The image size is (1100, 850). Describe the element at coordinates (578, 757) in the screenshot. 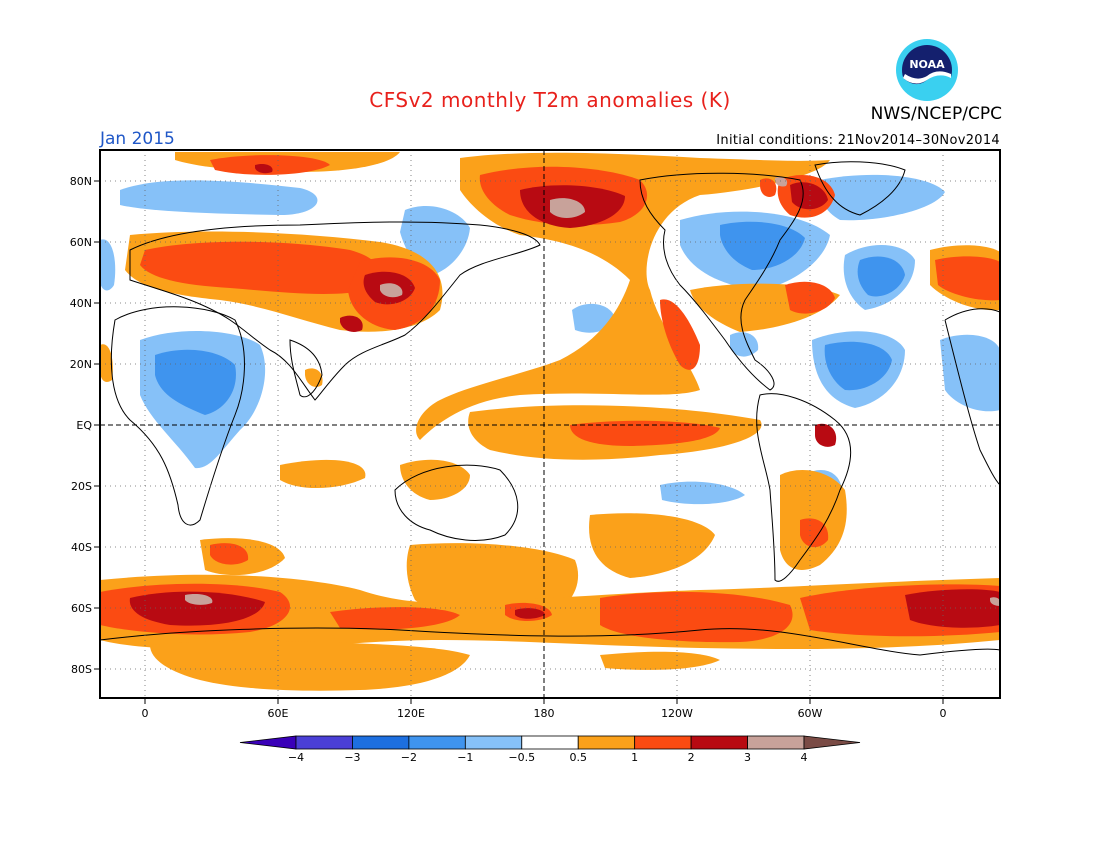

I see `colorbar-label: 0.5` at that location.